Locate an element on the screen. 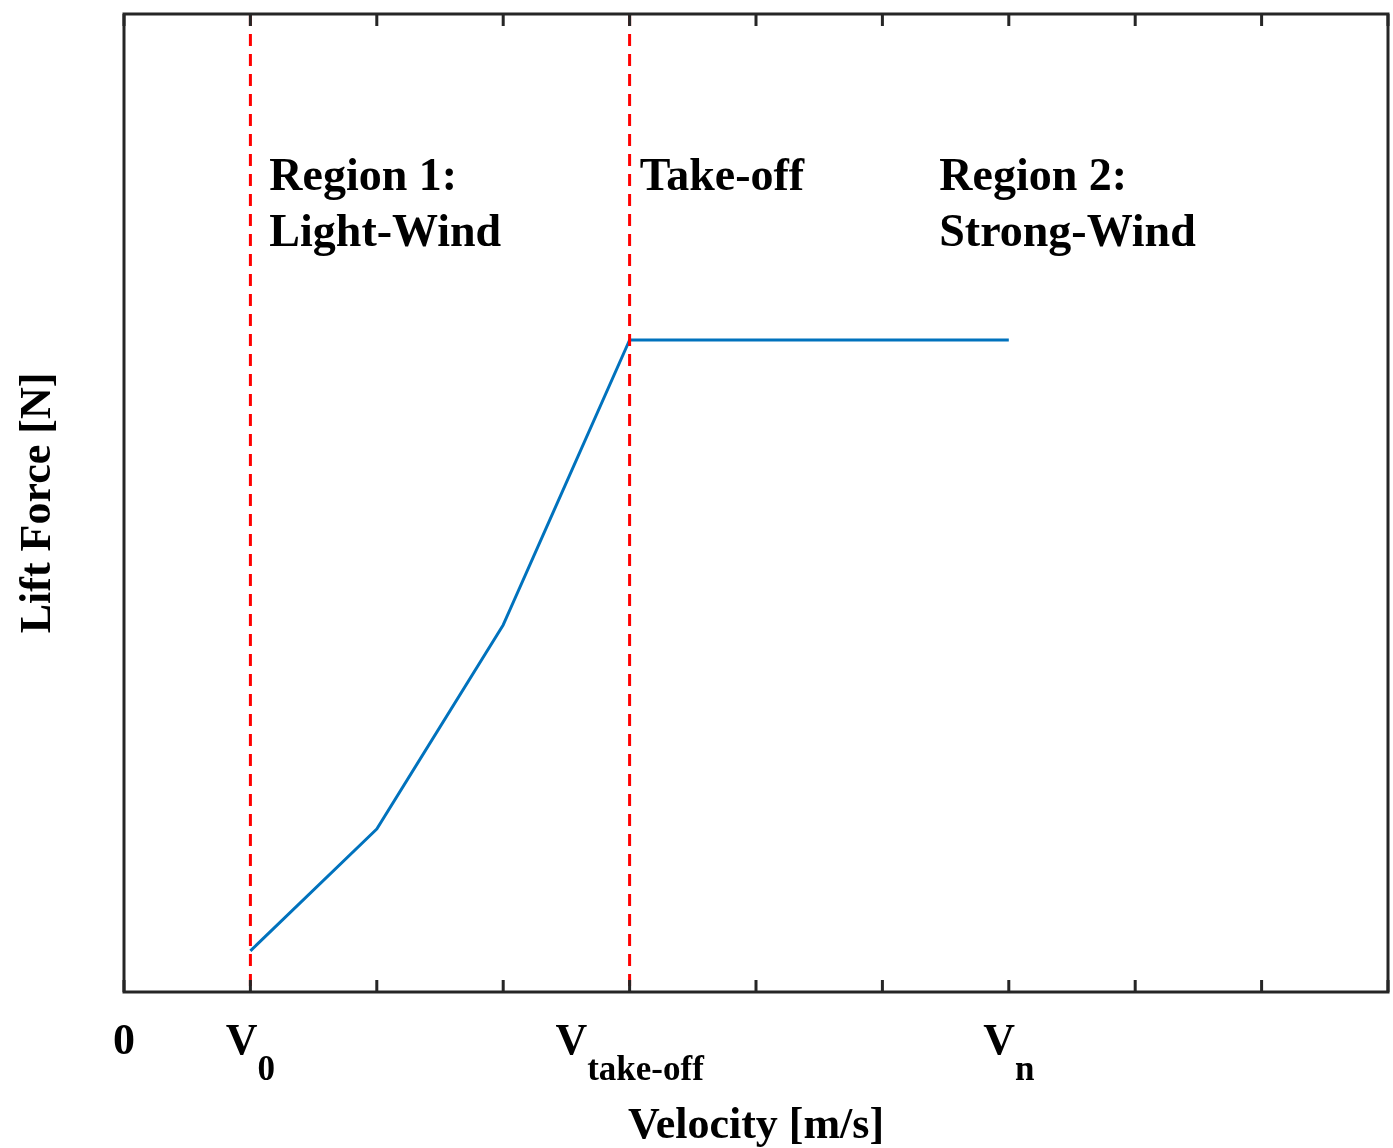  x-tick-label: 0 is located at coordinates (124, 1039).